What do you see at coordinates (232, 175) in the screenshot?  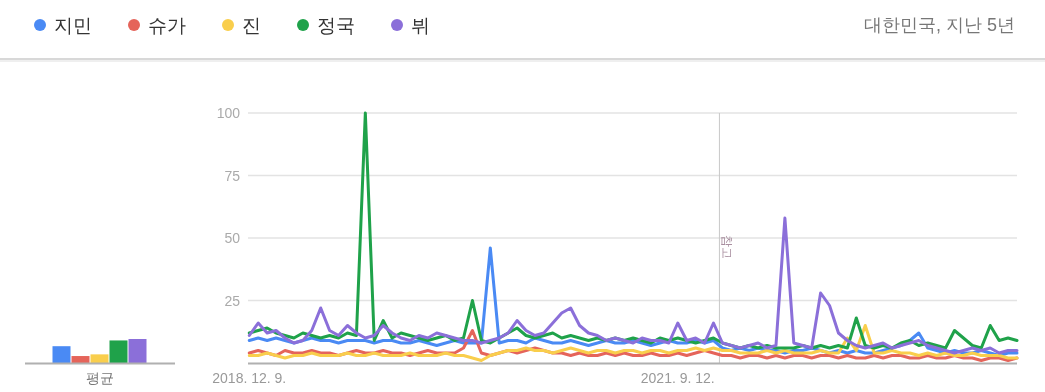 I see `y-tick-label: 75` at bounding box center [232, 175].